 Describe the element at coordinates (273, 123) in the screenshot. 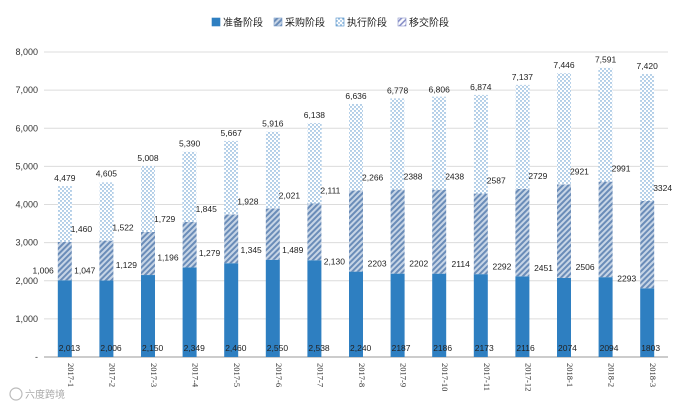

I see `total-value-label: 5,916` at that location.